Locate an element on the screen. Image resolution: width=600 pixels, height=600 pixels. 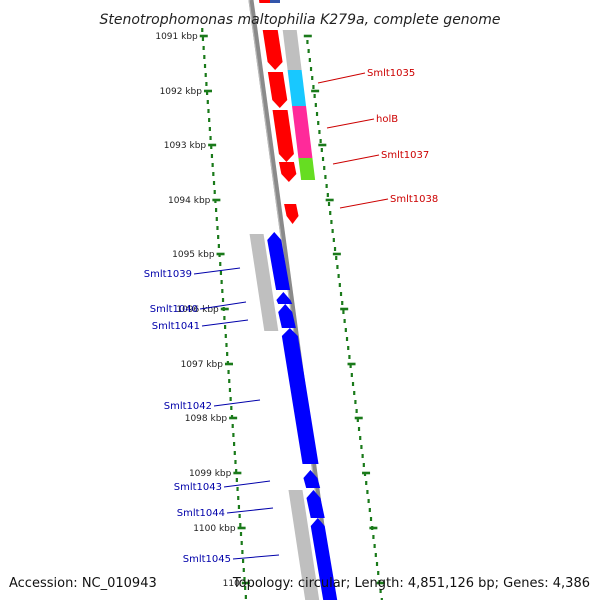
kbp-label: 1092 kbp is located at coordinates (181, 92).